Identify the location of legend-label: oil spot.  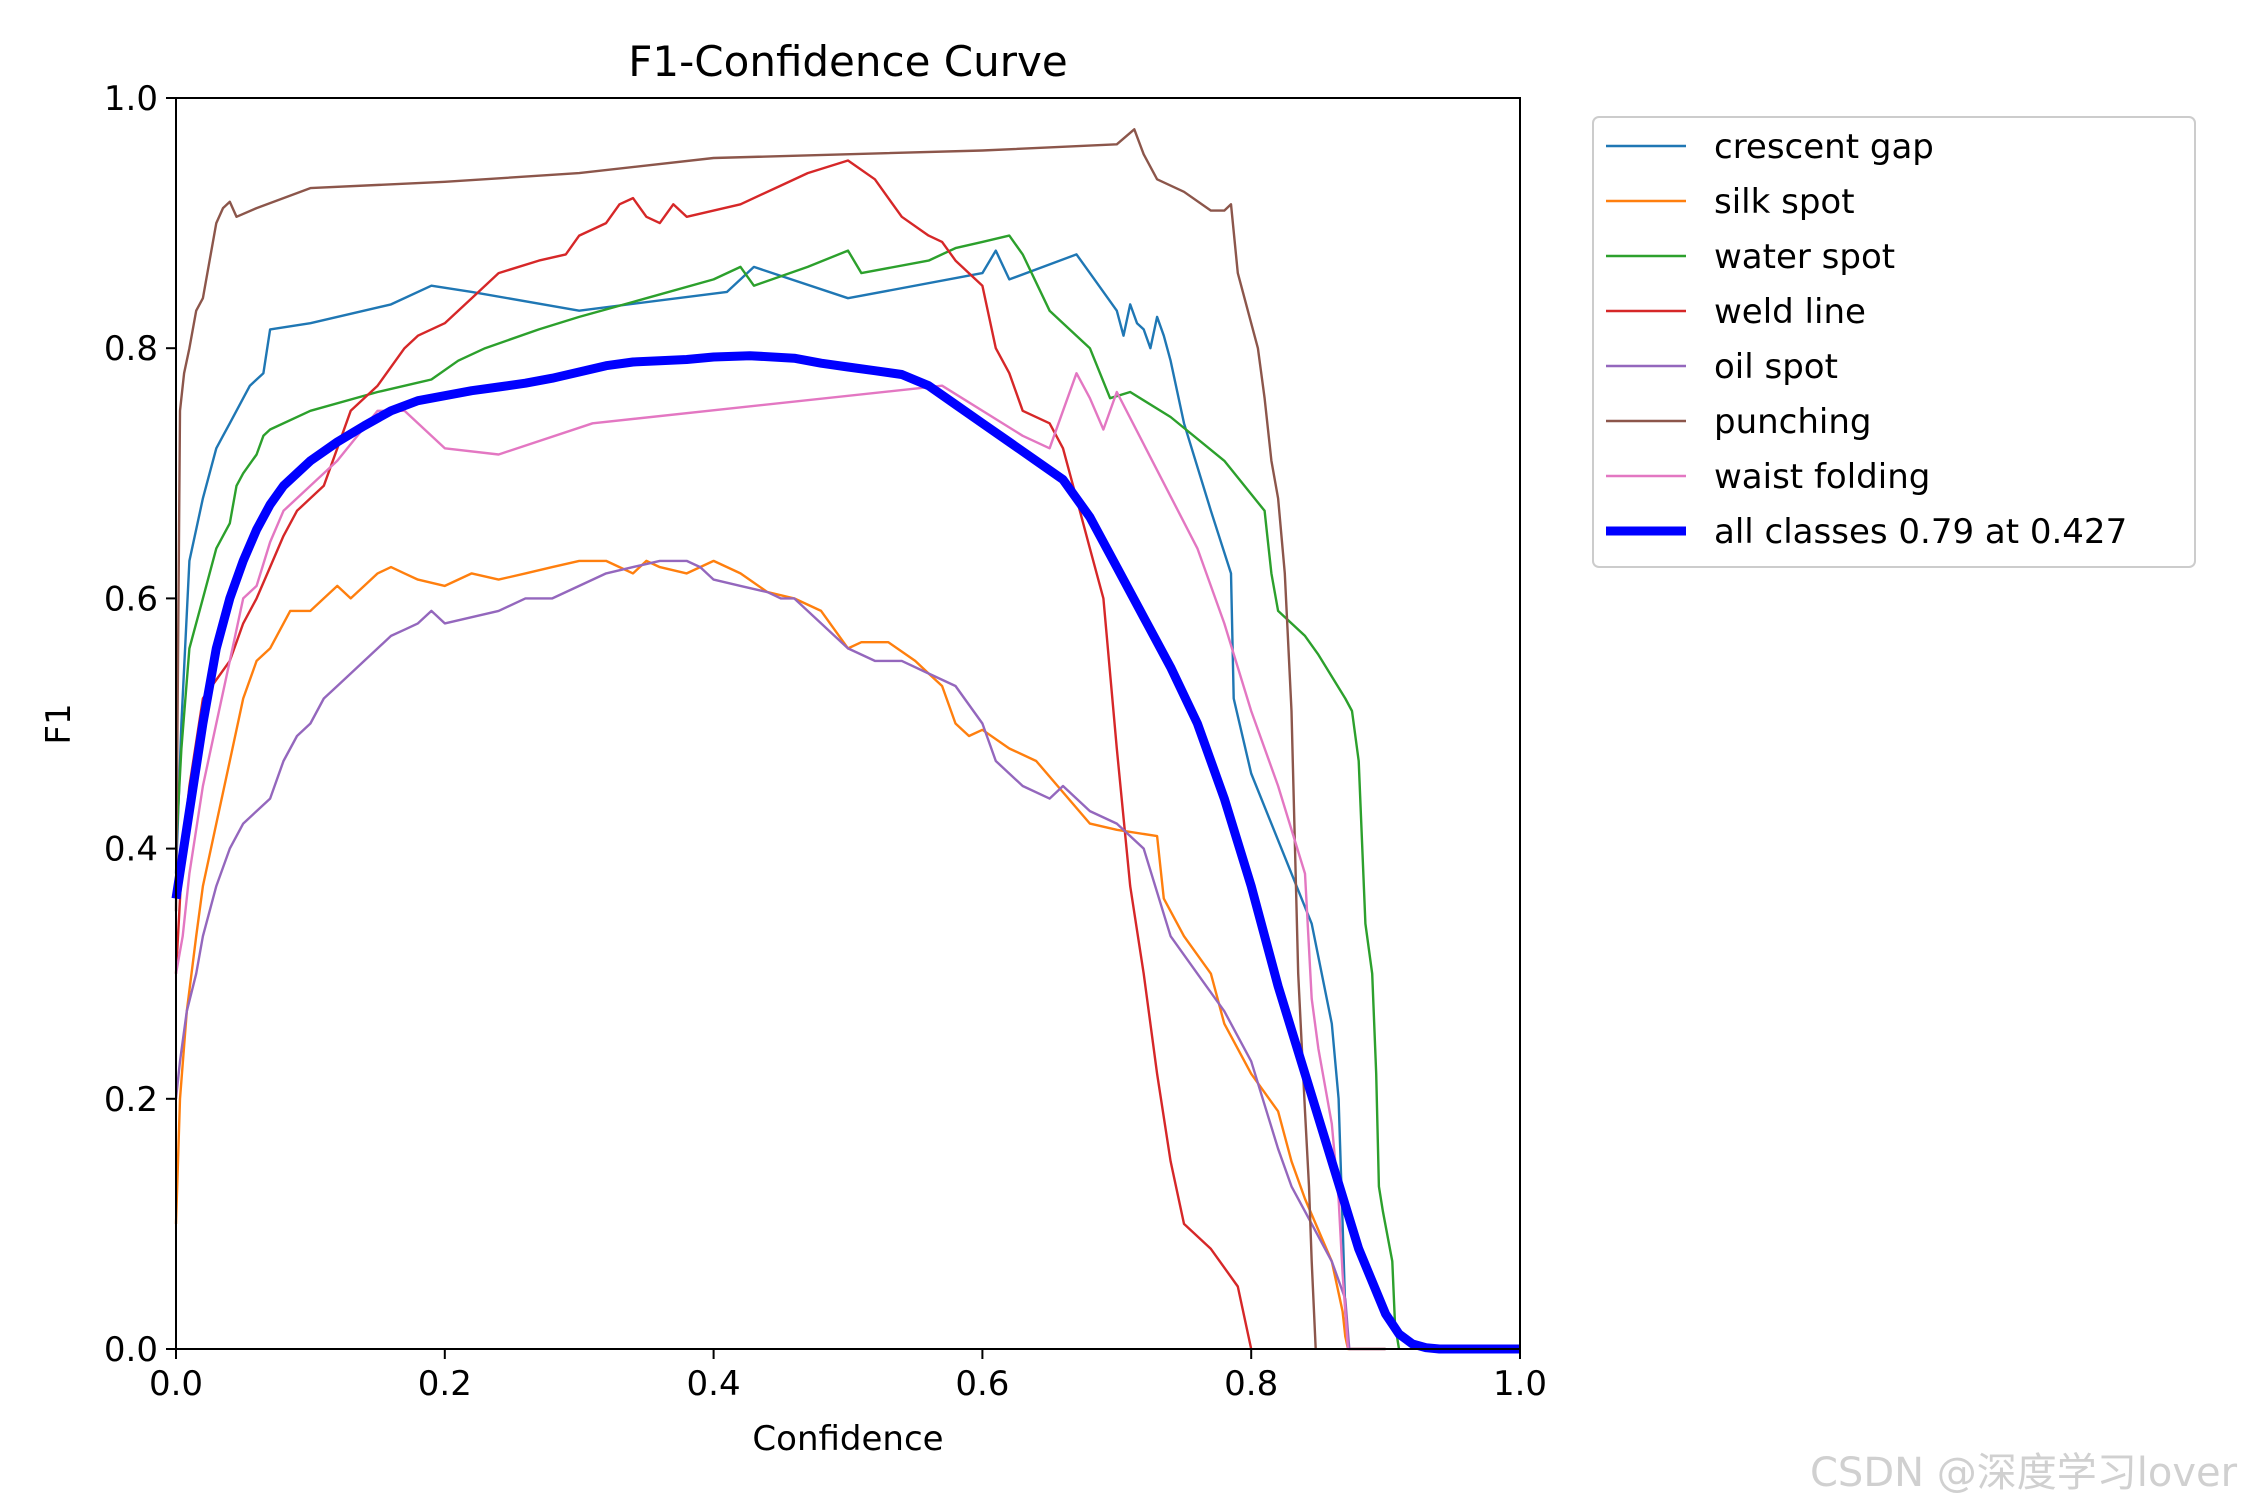
(1776, 367).